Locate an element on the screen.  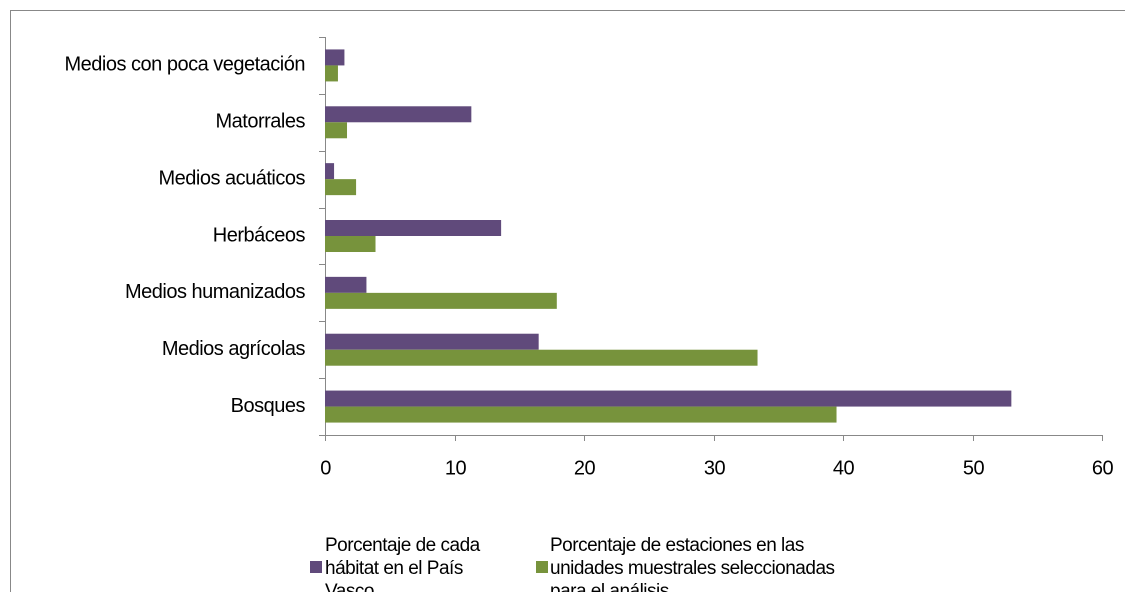
x-tick-label: 50 is located at coordinates (974, 468).